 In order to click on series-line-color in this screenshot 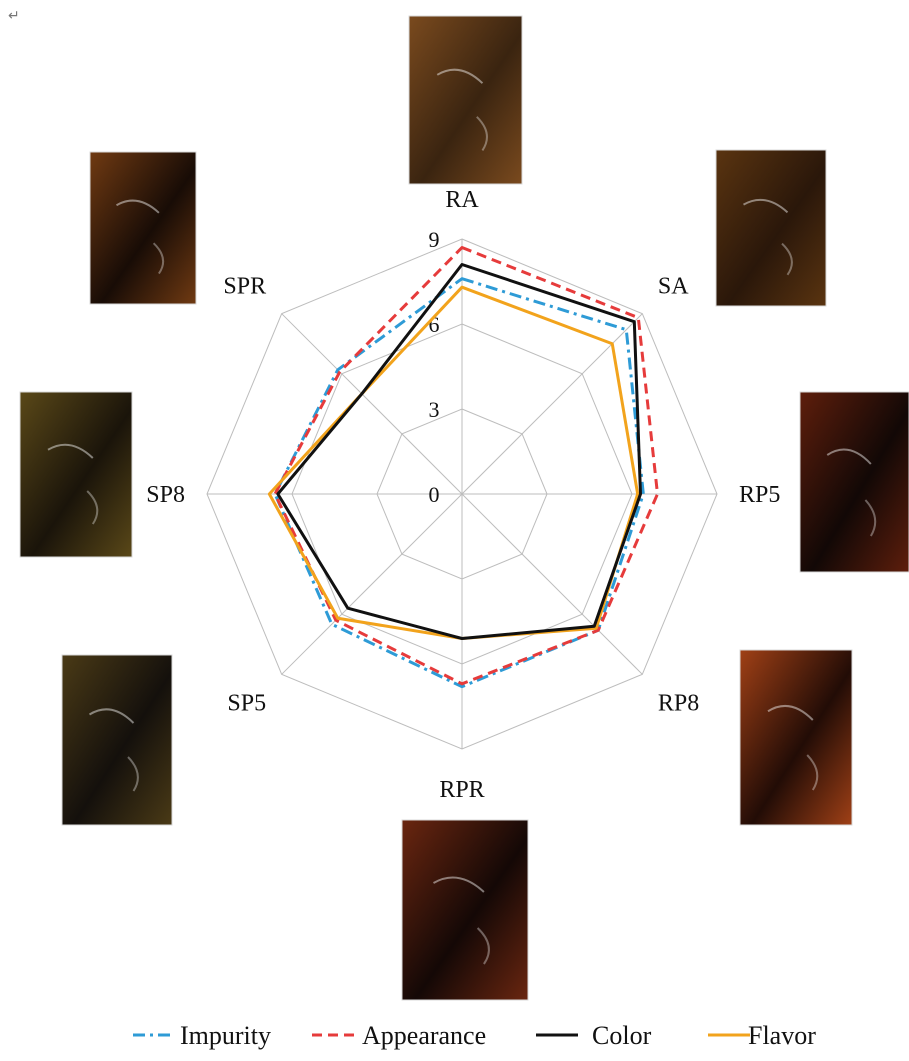, I will do `click(459, 451)`.